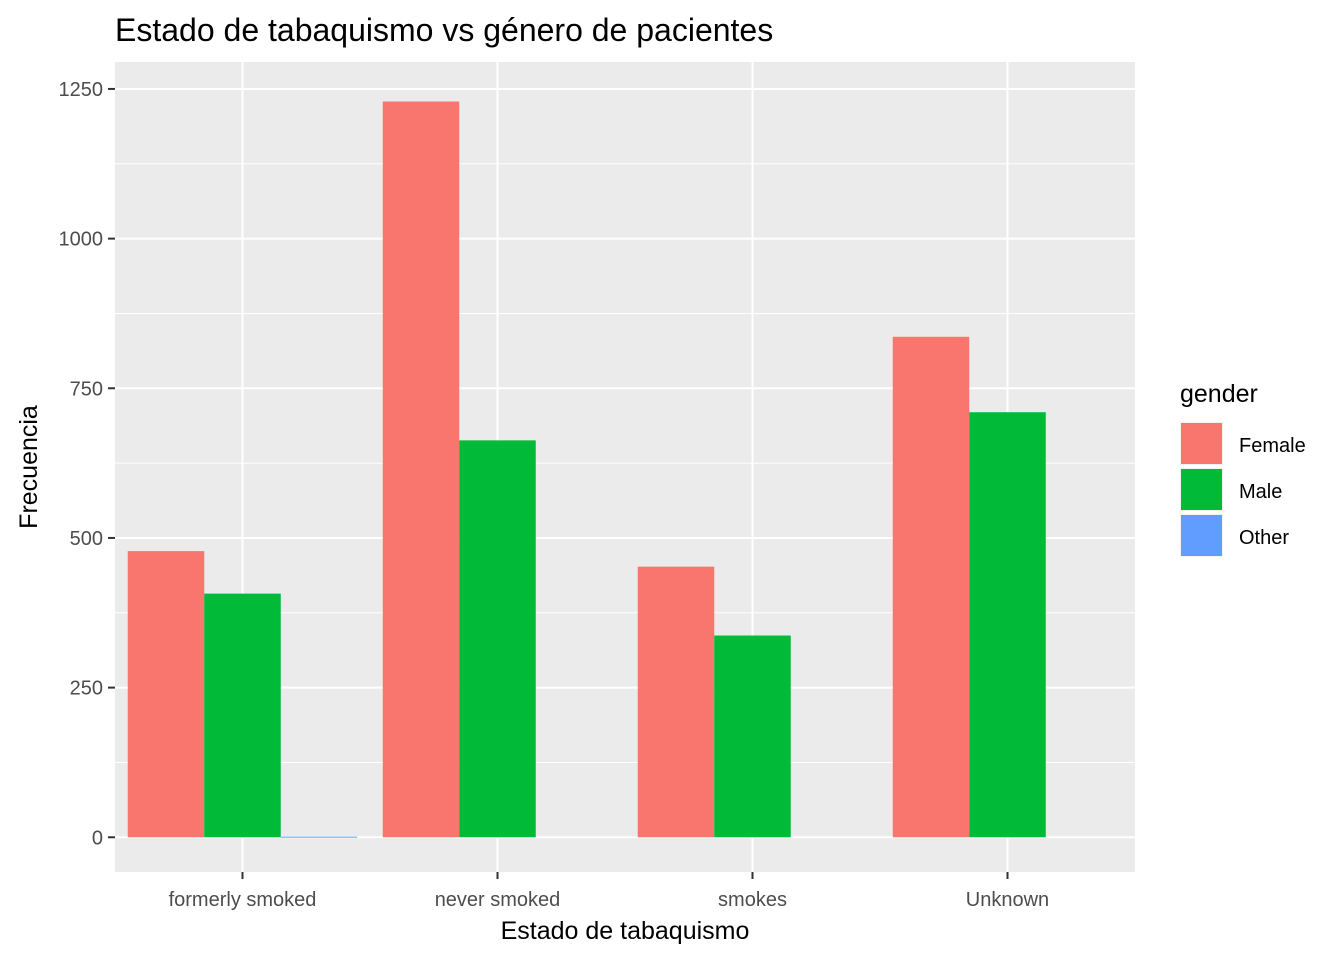  Describe the element at coordinates (97, 838) in the screenshot. I see `y-tick-label: 0` at that location.